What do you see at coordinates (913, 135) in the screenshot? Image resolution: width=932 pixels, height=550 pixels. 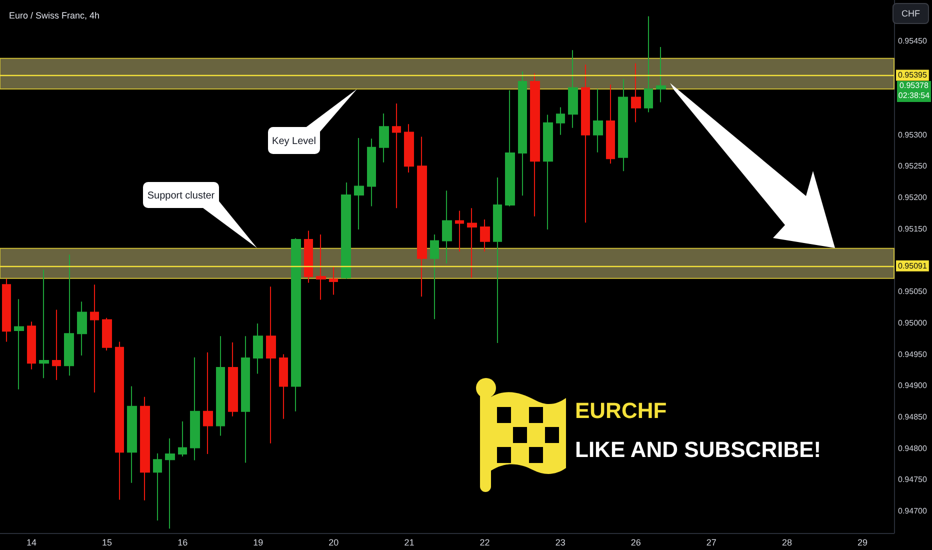 I see `y-tick-label: 0.95300` at bounding box center [913, 135].